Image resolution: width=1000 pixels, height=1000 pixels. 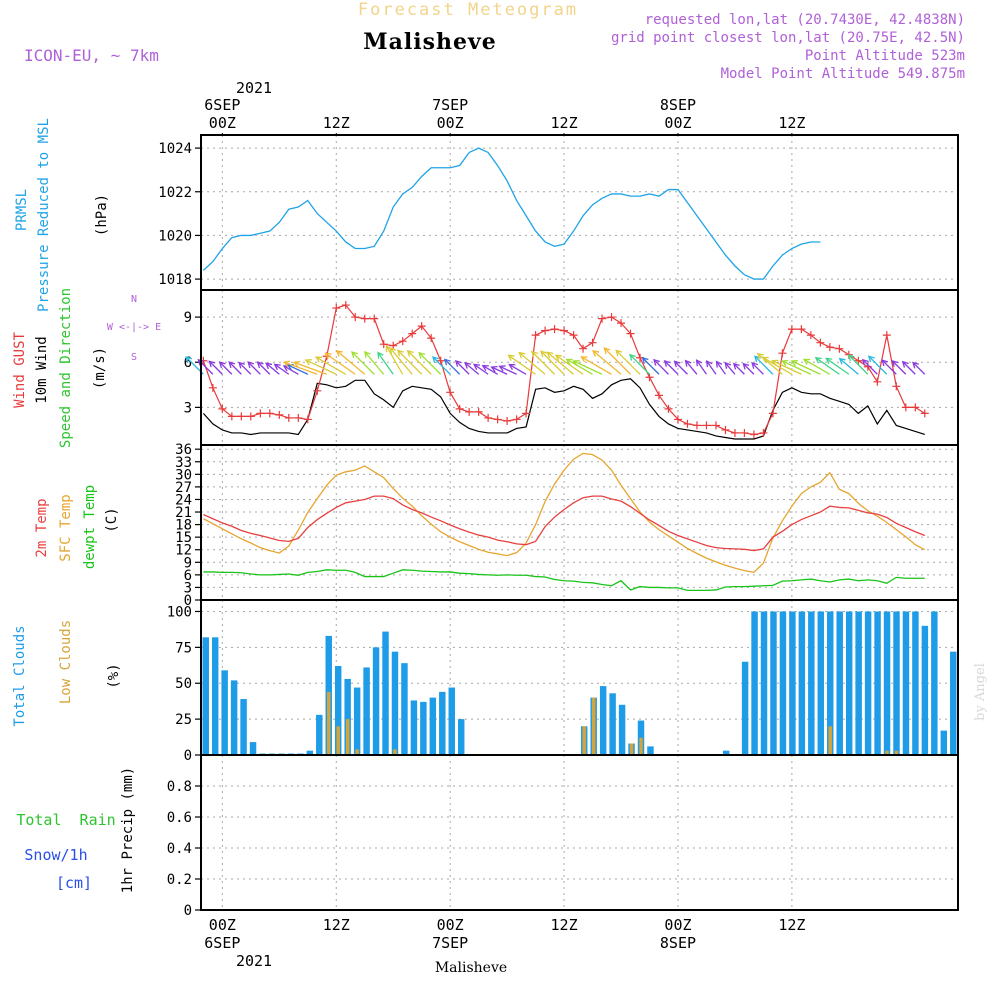 I want to click on top-date-label: 7SEP, so click(x=450, y=105).